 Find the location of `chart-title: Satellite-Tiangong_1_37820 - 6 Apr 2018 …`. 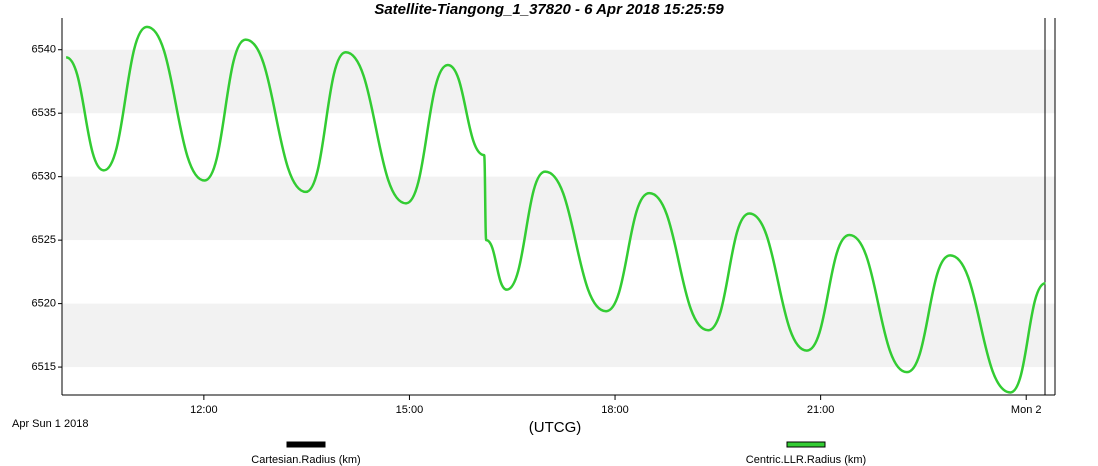

chart-title: Satellite-Tiangong_1_37820 - 6 Apr 2018 … is located at coordinates (549, 9).